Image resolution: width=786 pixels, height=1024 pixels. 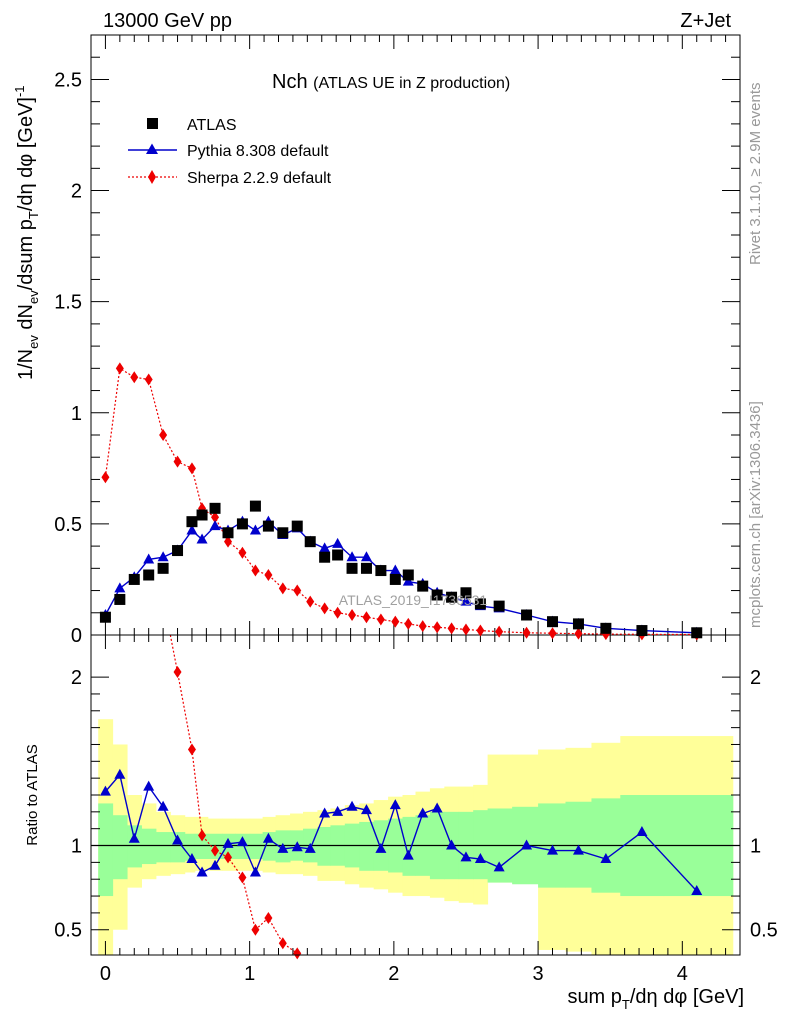 I want to click on x-tick-label: 3, so click(x=538, y=974).